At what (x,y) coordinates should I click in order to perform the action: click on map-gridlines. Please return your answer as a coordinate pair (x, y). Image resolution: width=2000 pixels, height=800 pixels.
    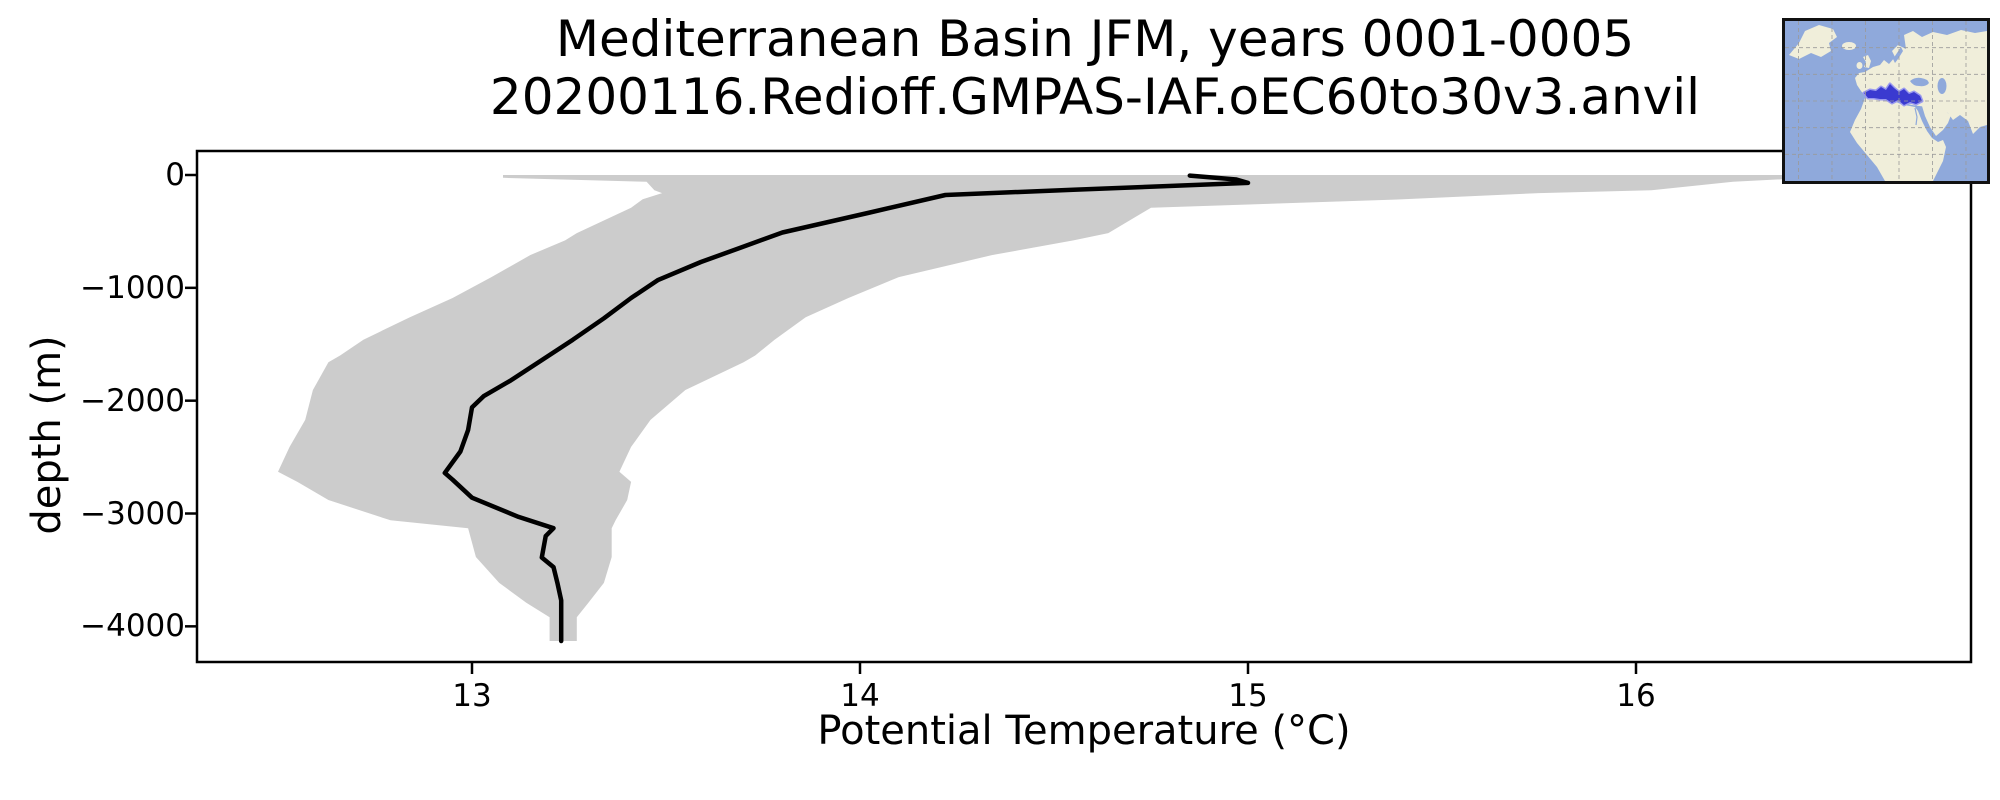
    Looking at the image, I should click on (1886, 101).